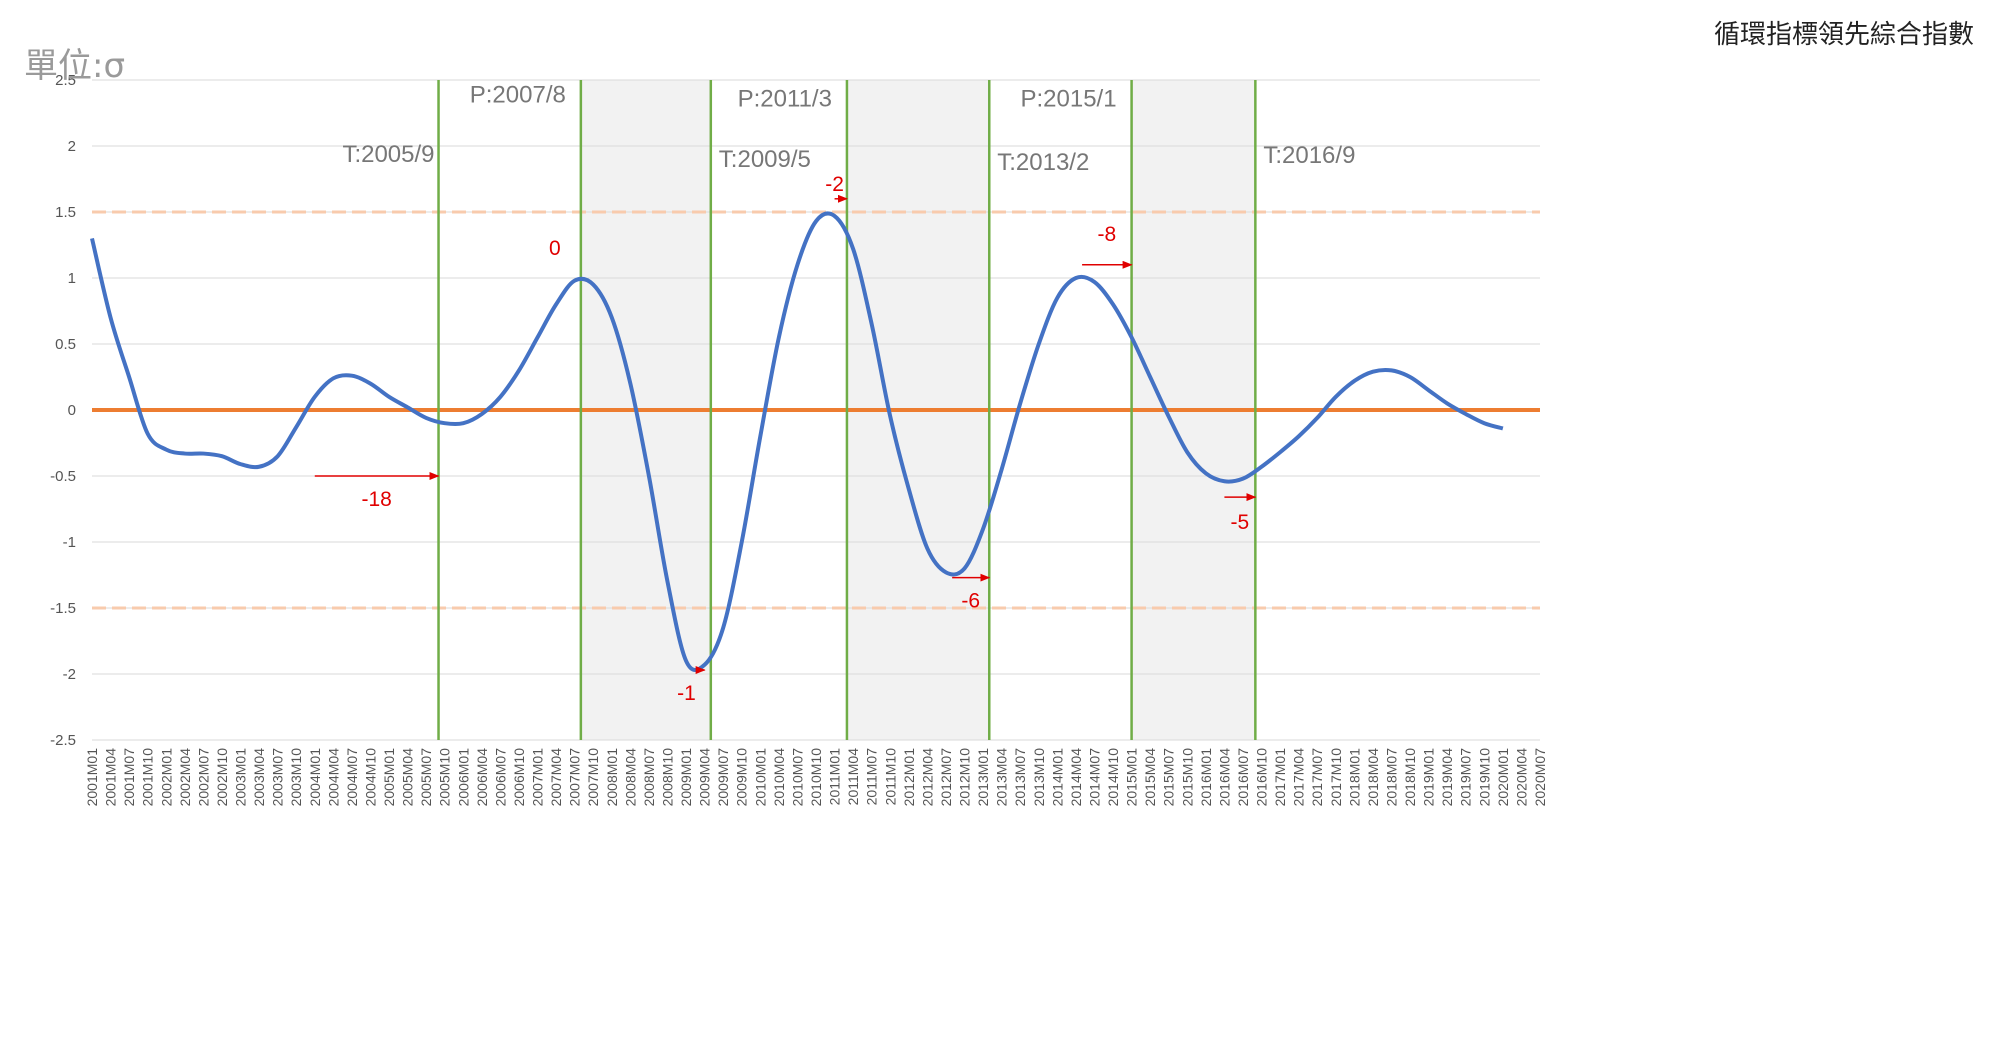 This screenshot has width=1994, height=1042. Describe the element at coordinates (65, 212) in the screenshot. I see `y-tick-label: 1.5` at that location.